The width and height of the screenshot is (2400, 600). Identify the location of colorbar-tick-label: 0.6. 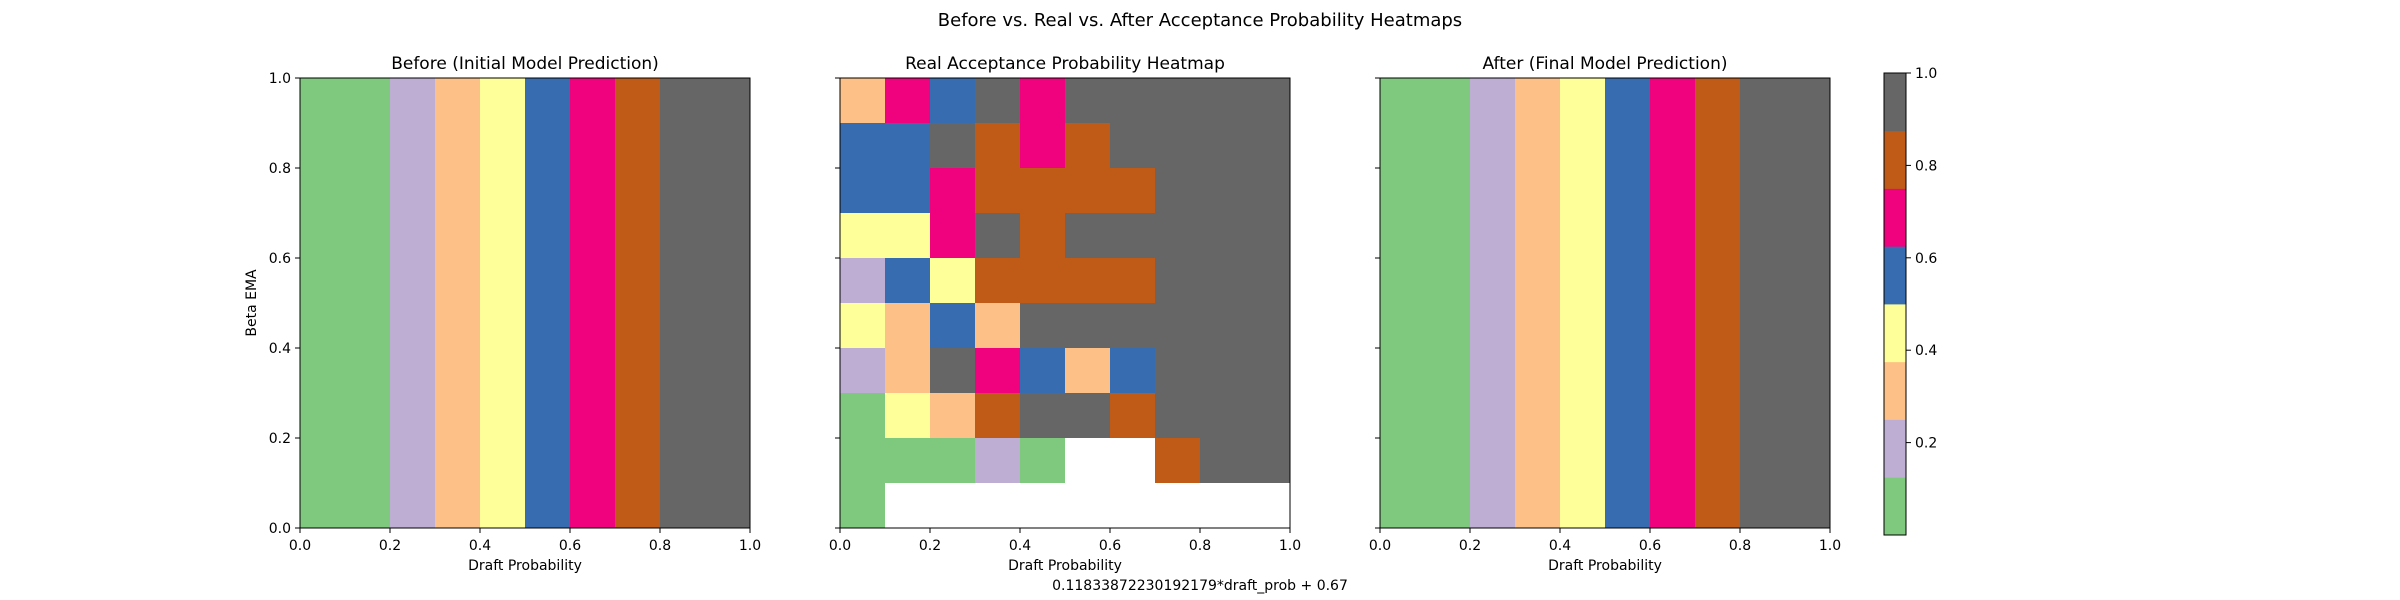
(1926, 259).